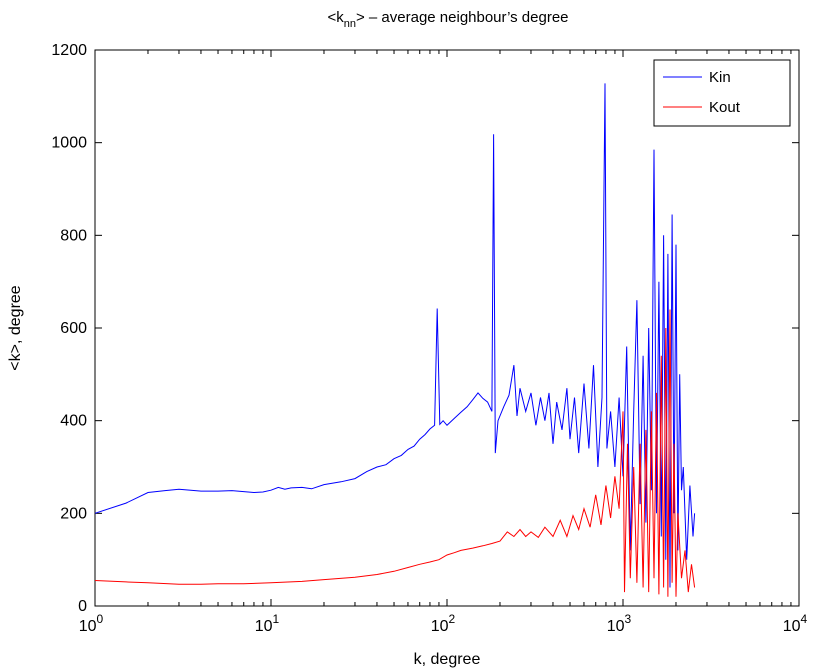 The height and width of the screenshot is (668, 816). What do you see at coordinates (73, 328) in the screenshot?
I see `y-tick-label: 600` at bounding box center [73, 328].